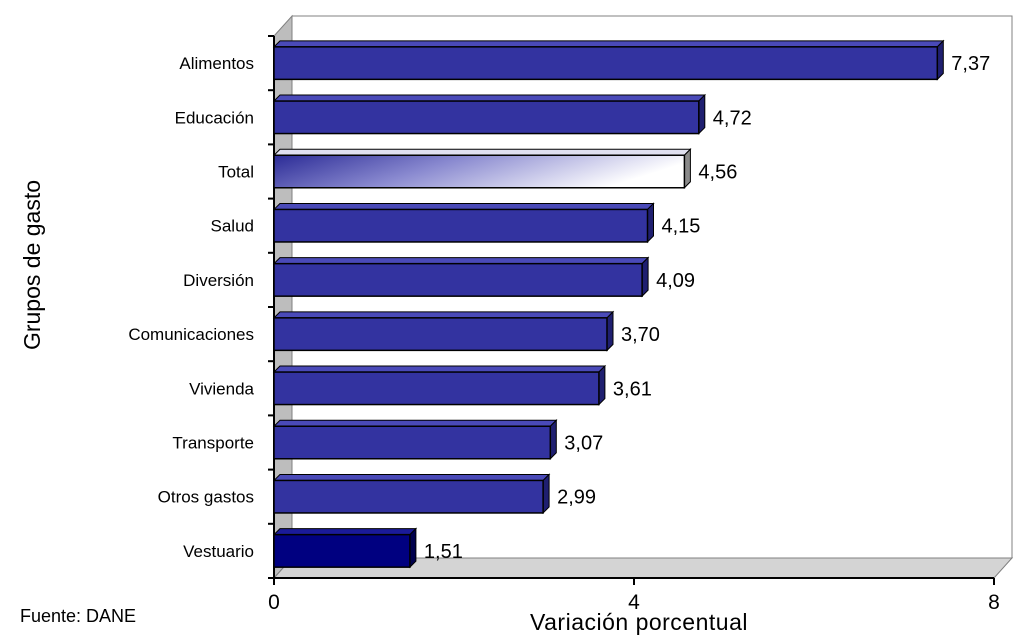  I want to click on category-label: Transporte, so click(213, 443).